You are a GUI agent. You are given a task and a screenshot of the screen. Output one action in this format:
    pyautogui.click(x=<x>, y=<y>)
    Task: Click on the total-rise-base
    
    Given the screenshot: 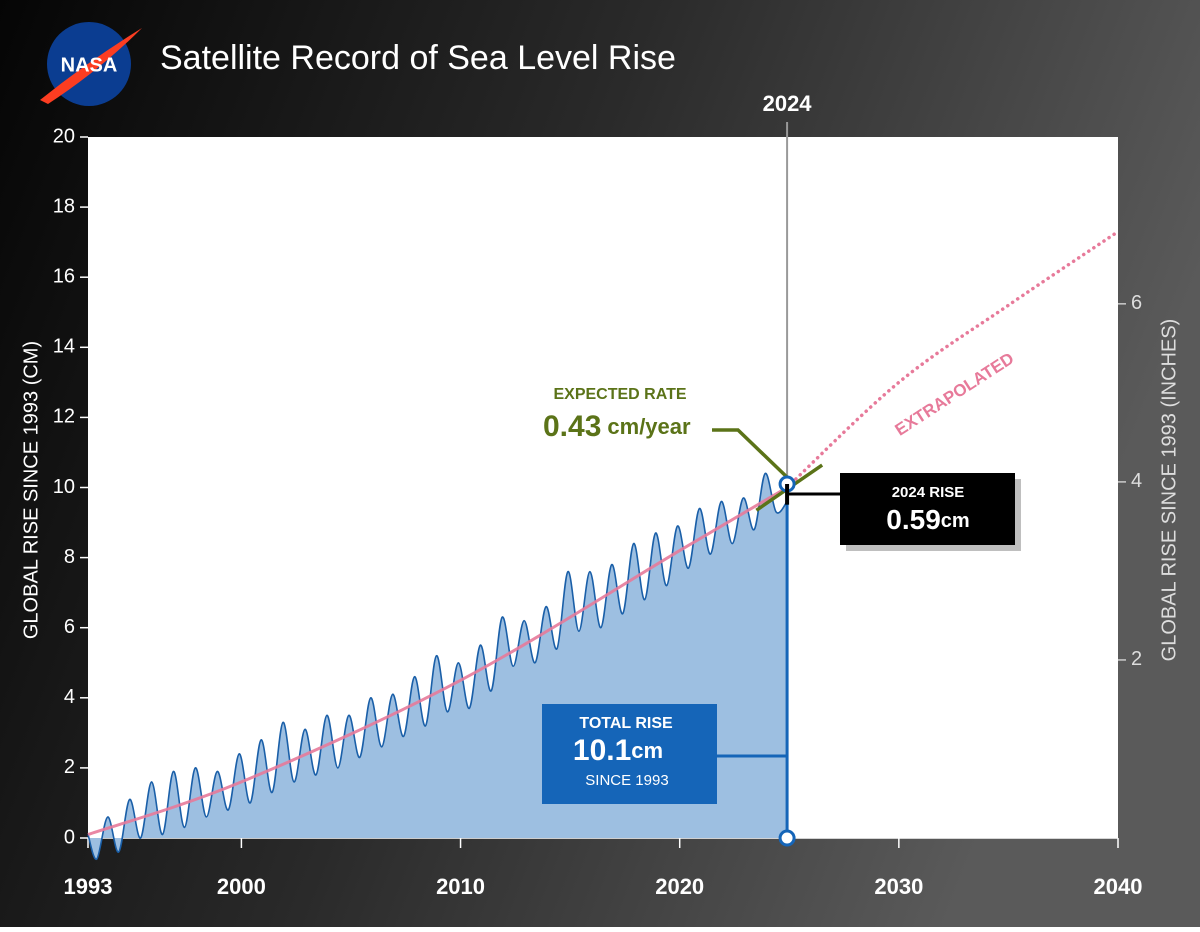 What is the action you would take?
    pyautogui.click(x=787, y=838)
    